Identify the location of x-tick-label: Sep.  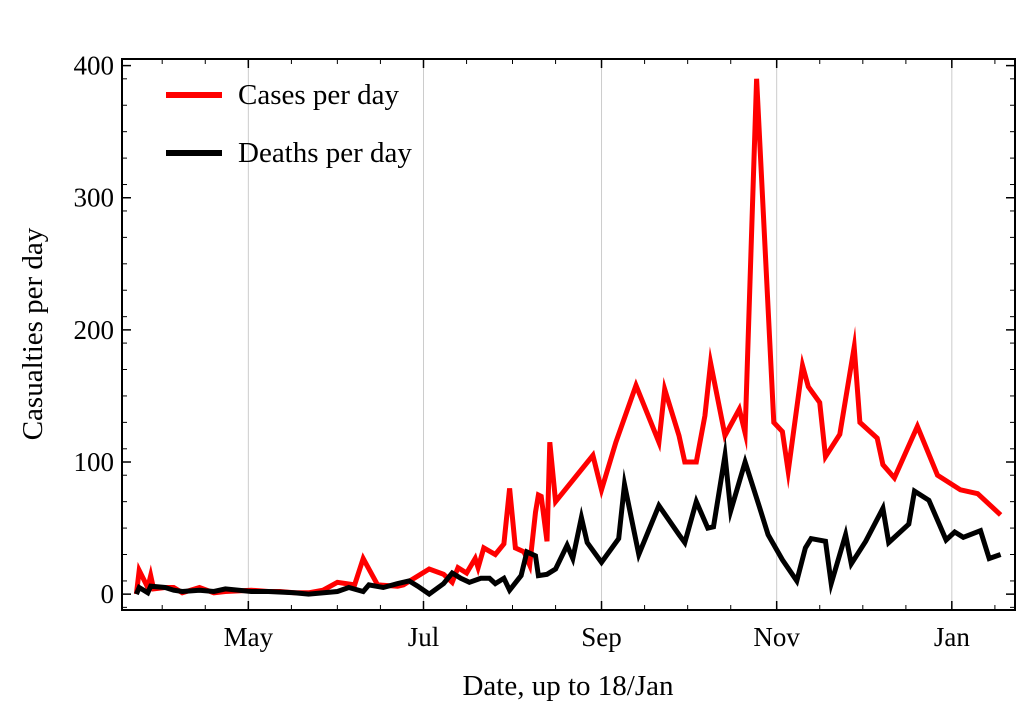
(601, 637).